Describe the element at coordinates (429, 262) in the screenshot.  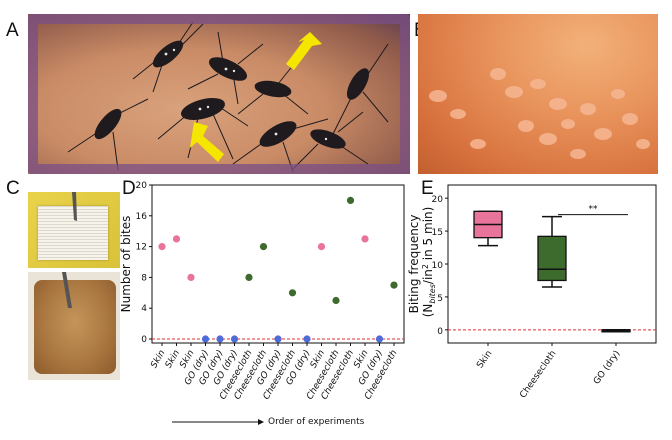
I see `chart-e-y-label-line2: (Nbites/in2 in 5 min)` at that location.